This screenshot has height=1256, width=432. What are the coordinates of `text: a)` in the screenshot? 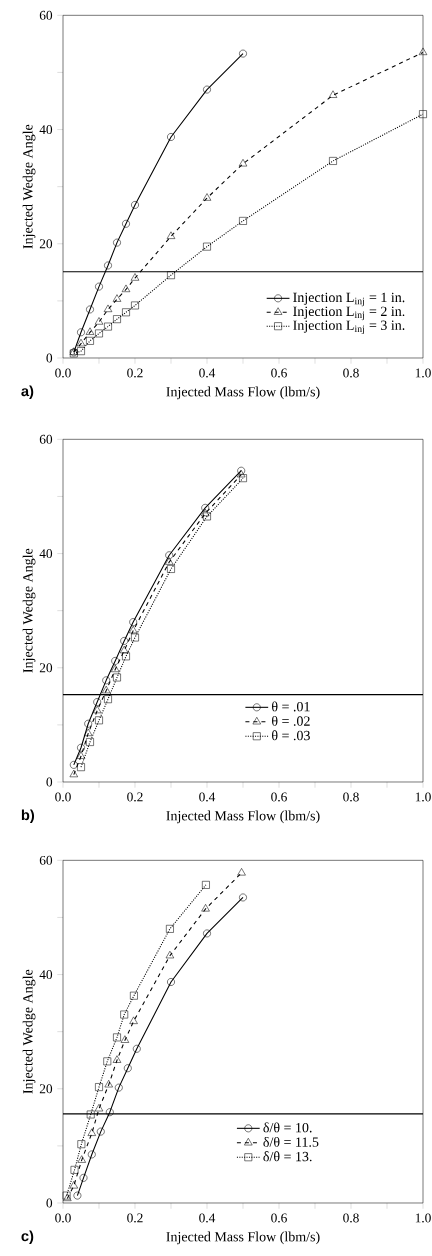 It's located at (27, 392).